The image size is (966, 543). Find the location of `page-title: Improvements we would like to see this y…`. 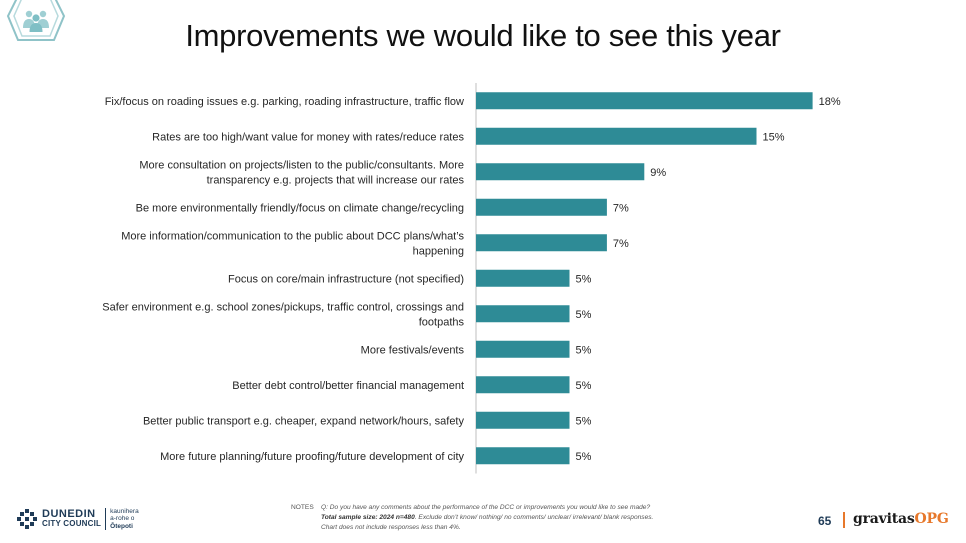

page-title: Improvements we would like to see this y… is located at coordinates (483, 35).